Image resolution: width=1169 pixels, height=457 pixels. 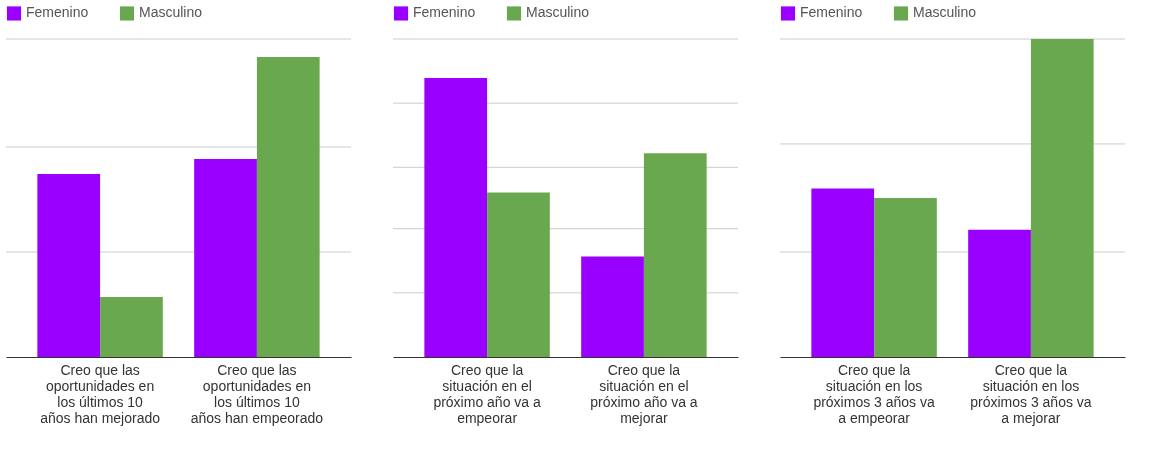 What do you see at coordinates (257, 393) in the screenshot?
I see `x-tick-label: Creo que las oportunidades en los últimos 10 años han empeorado` at bounding box center [257, 393].